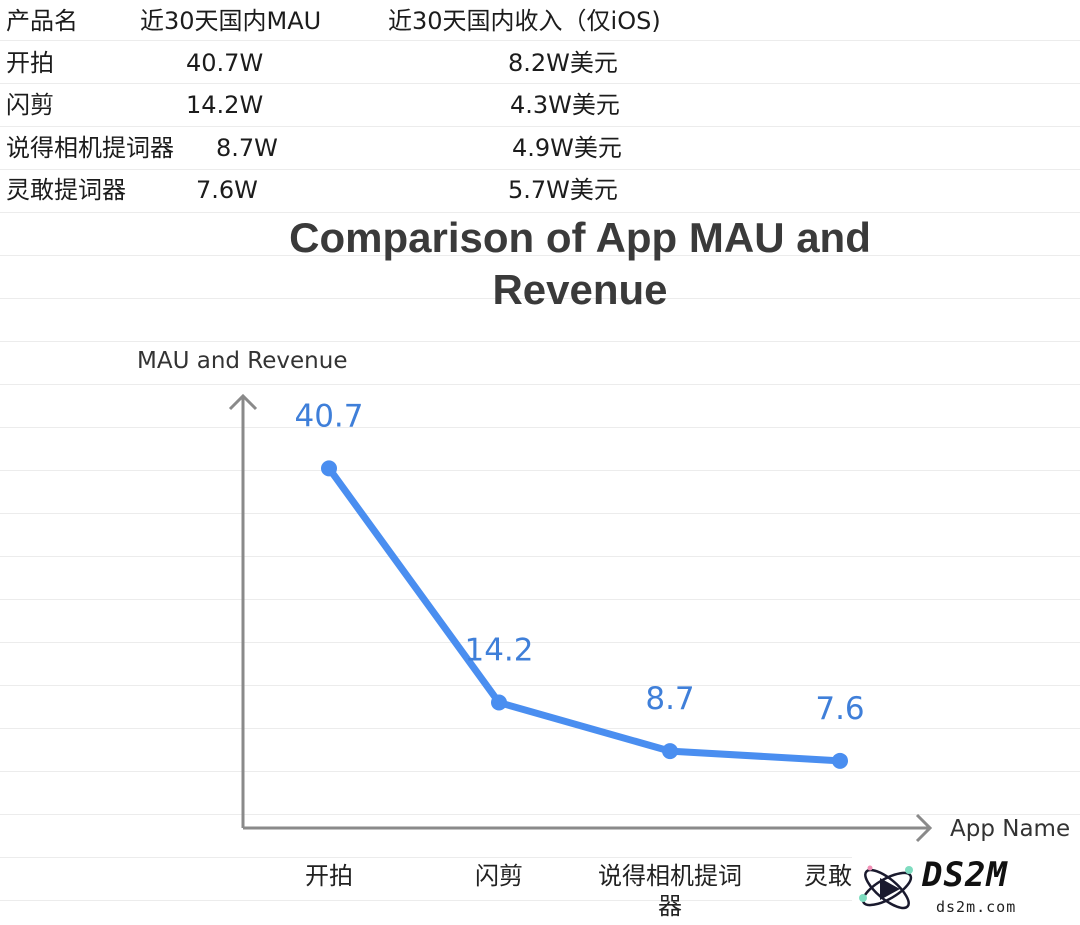 The image size is (1080, 925). Describe the element at coordinates (243, 402) in the screenshot. I see `y-axis-arrow` at that location.